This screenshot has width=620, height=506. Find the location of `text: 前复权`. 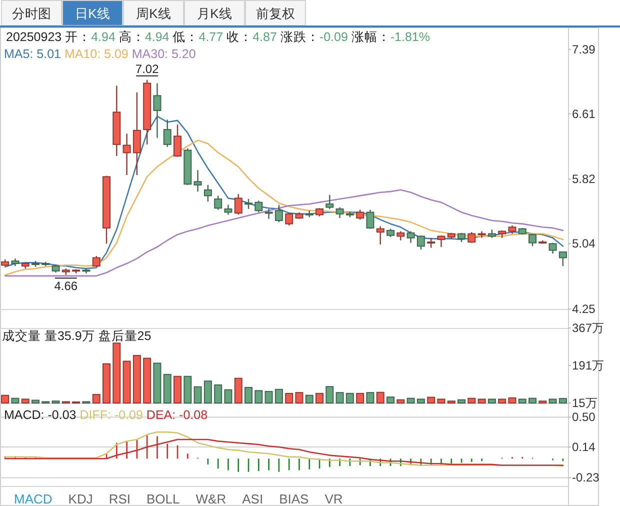

text: 前复权 is located at coordinates (275, 13).